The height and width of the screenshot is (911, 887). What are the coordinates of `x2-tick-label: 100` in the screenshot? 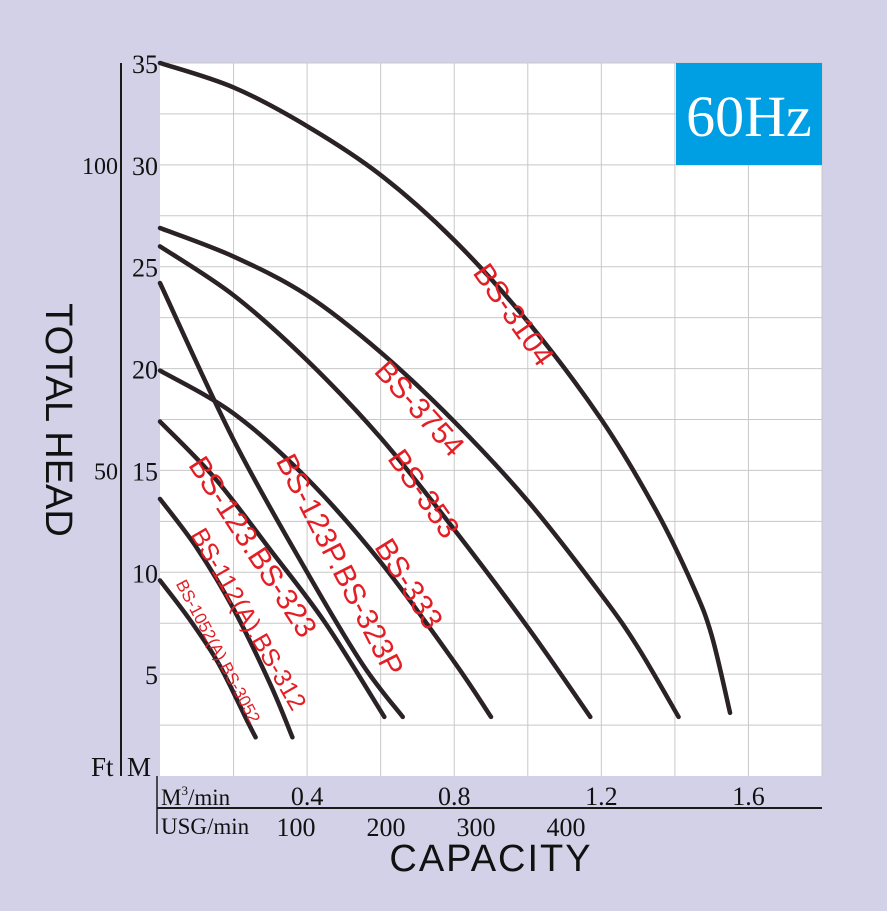 It's located at (296, 827).